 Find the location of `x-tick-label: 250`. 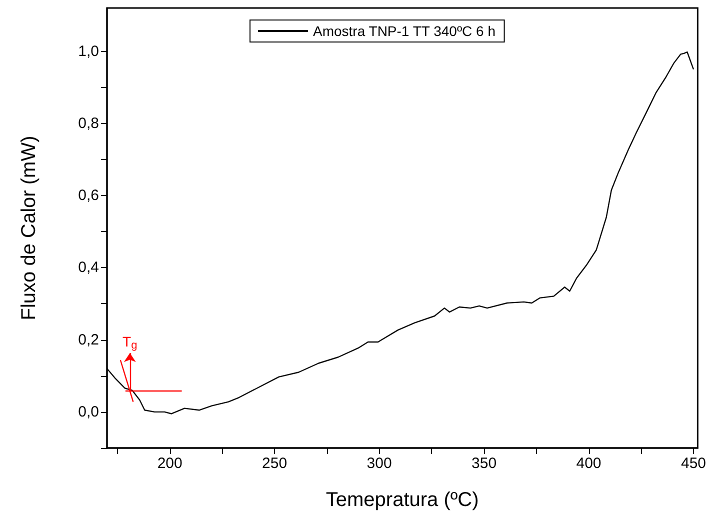

x-tick-label: 250 is located at coordinates (275, 463).